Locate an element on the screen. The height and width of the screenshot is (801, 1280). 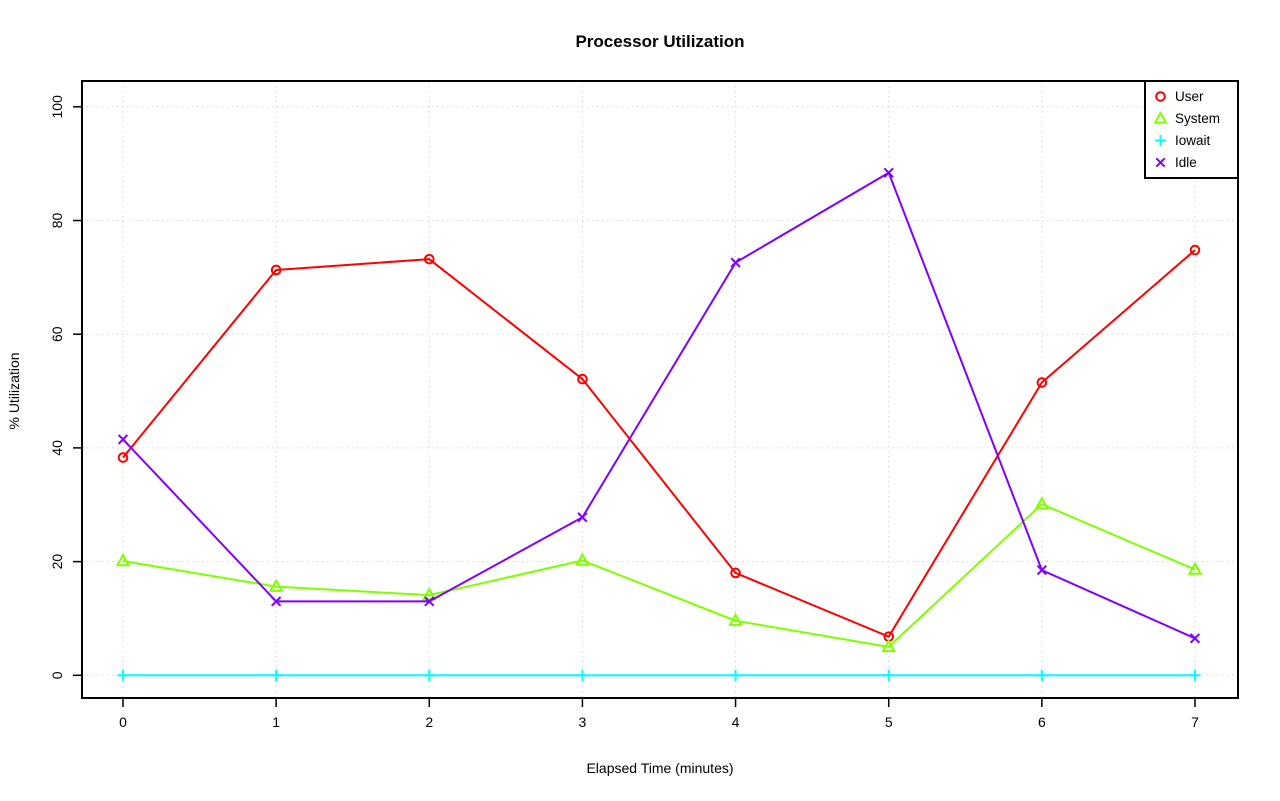
y-tick-label: 20 is located at coordinates (57, 562).